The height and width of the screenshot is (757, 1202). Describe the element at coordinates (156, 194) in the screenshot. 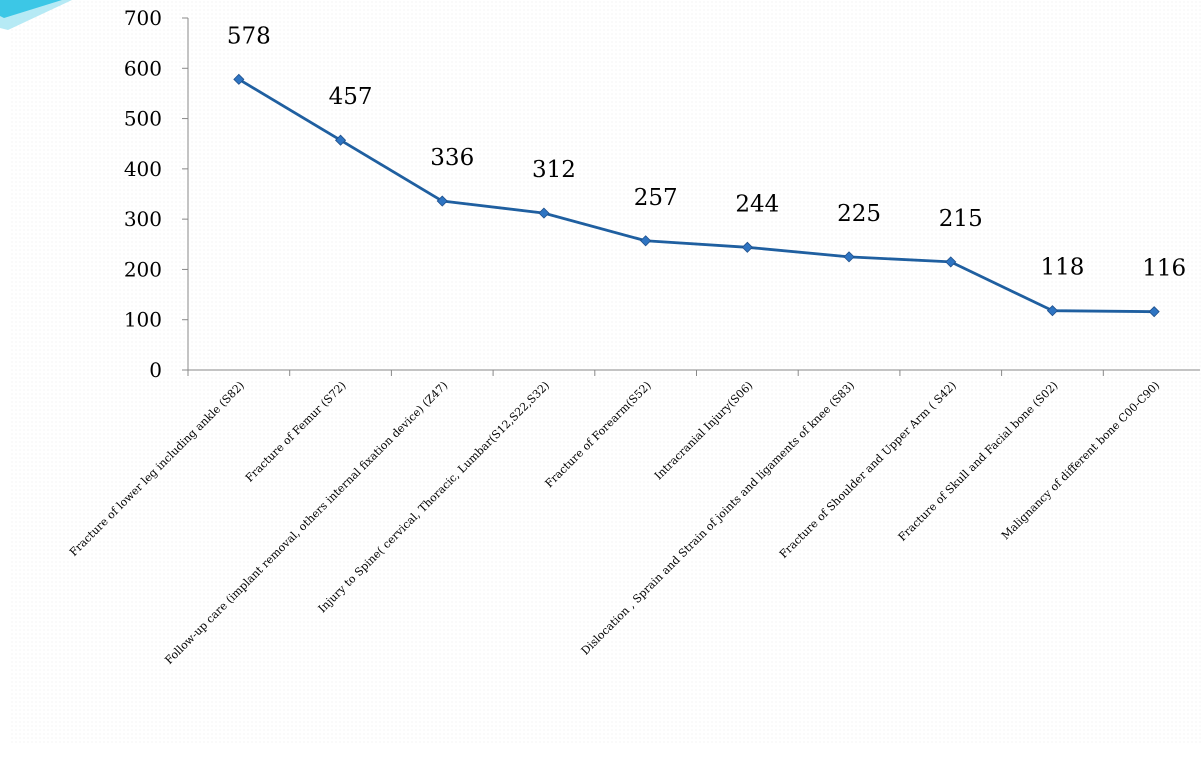

I see `y-axis-ticks: 0 100 200 300 400 500 600 700` at that location.